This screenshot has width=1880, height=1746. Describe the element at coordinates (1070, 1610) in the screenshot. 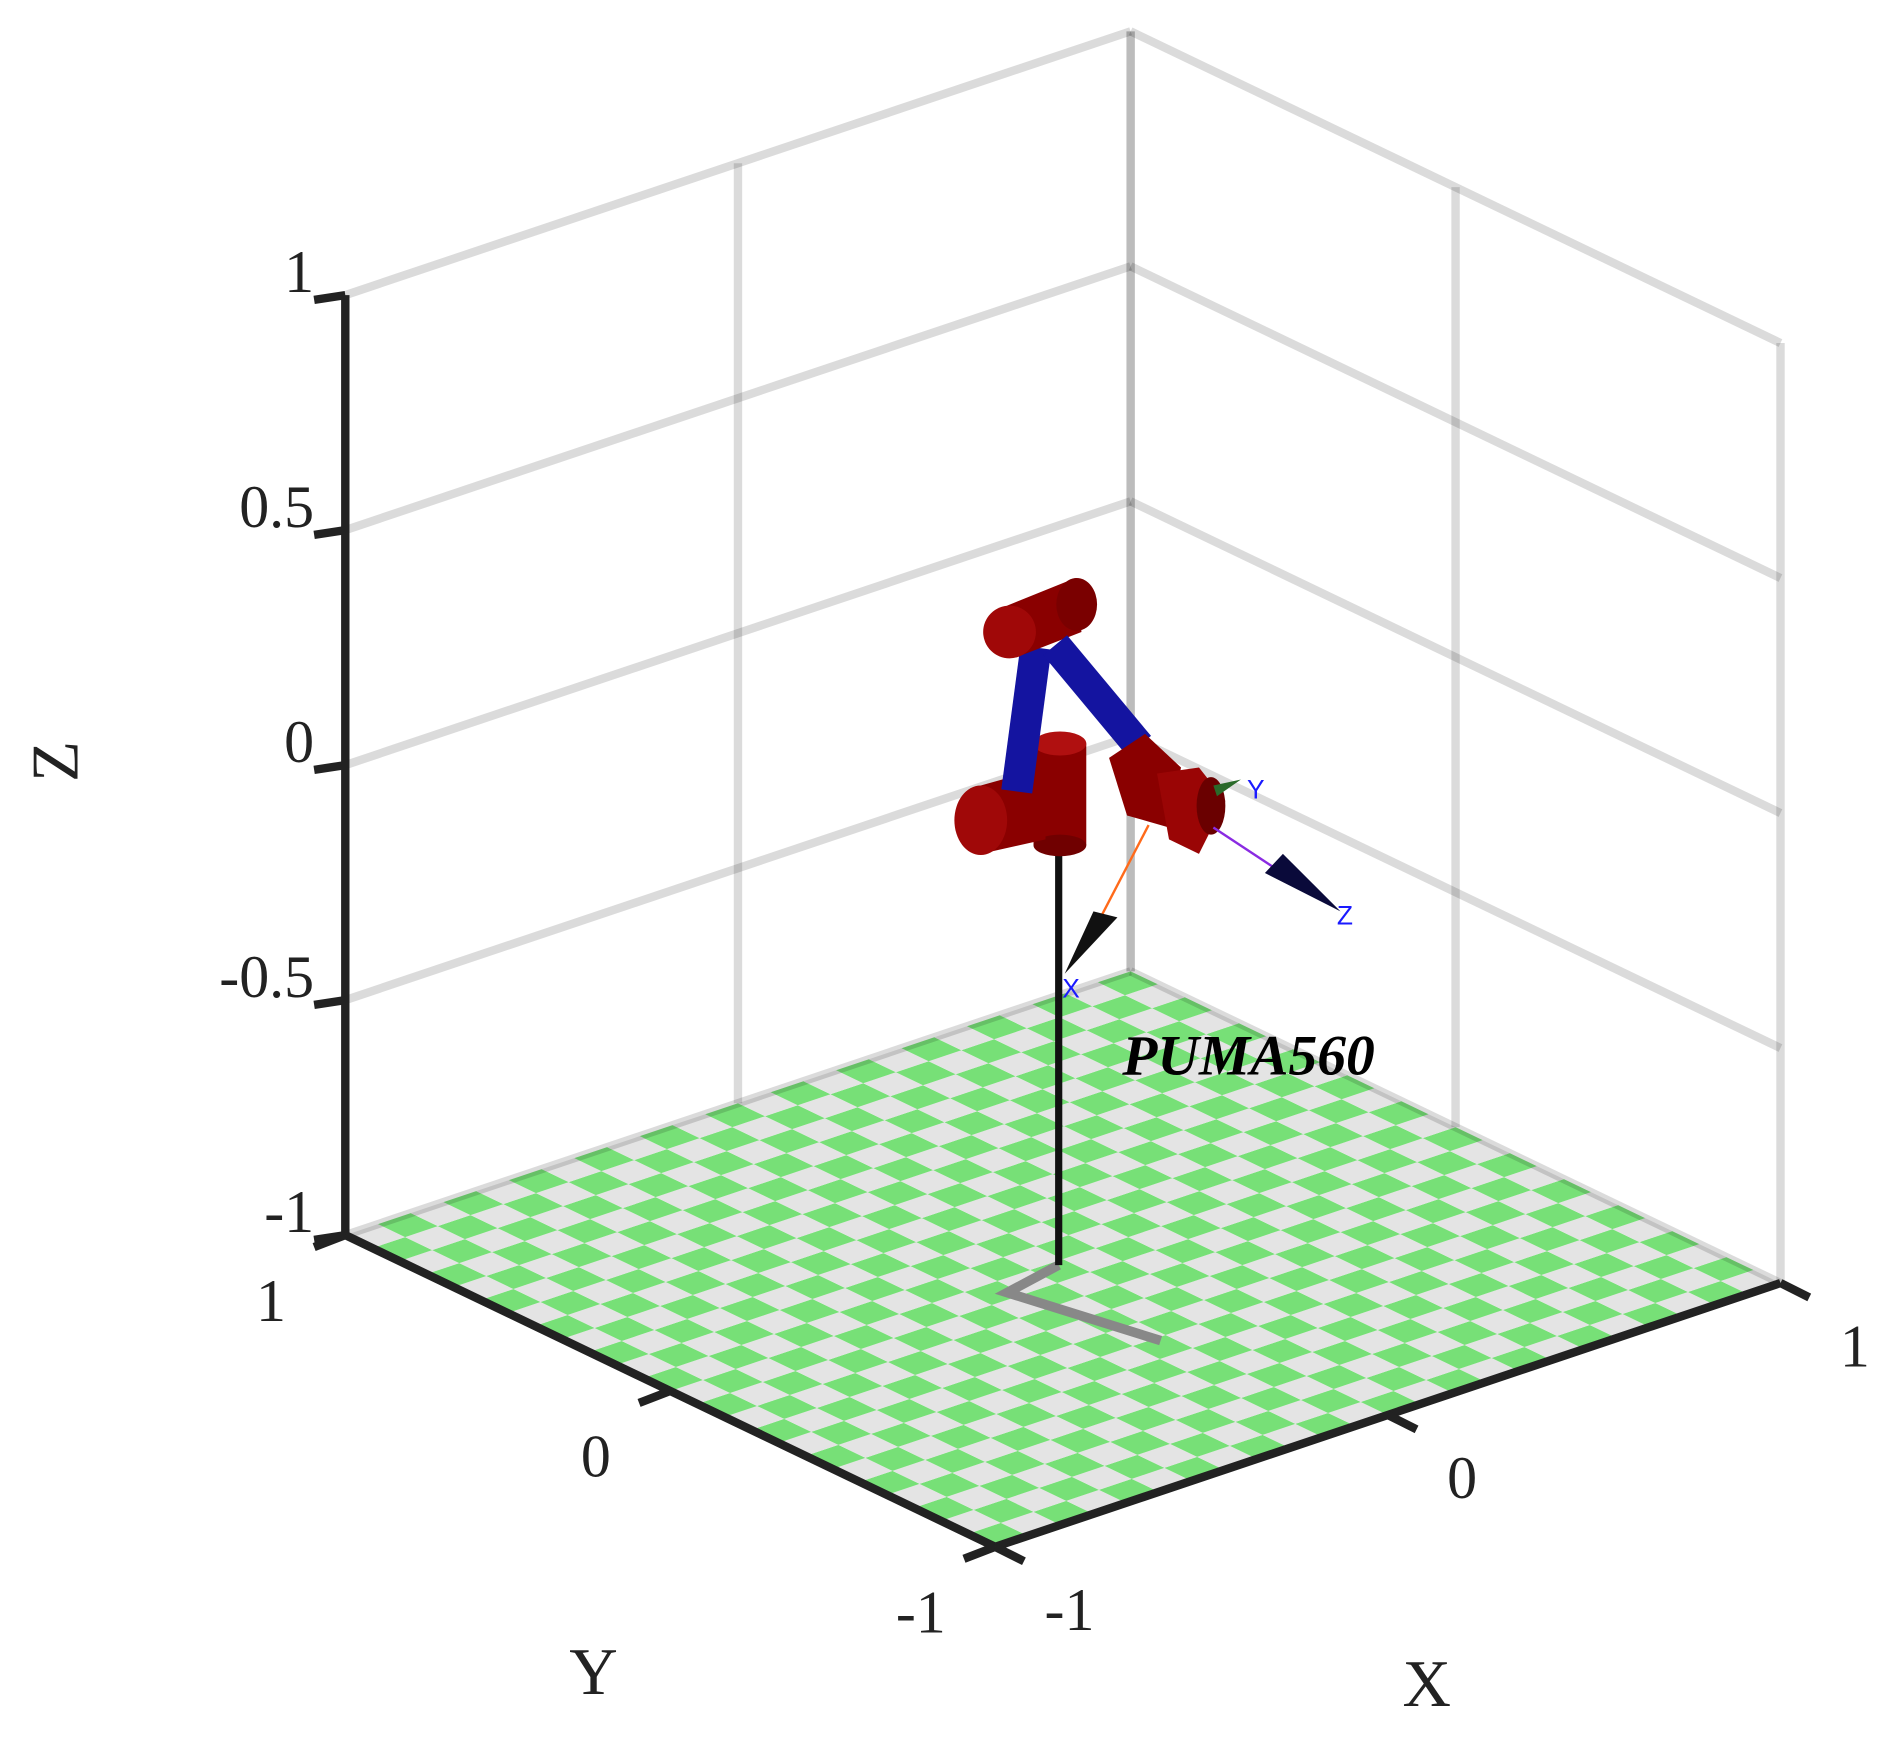

I see `x-tick-label: -1` at that location.